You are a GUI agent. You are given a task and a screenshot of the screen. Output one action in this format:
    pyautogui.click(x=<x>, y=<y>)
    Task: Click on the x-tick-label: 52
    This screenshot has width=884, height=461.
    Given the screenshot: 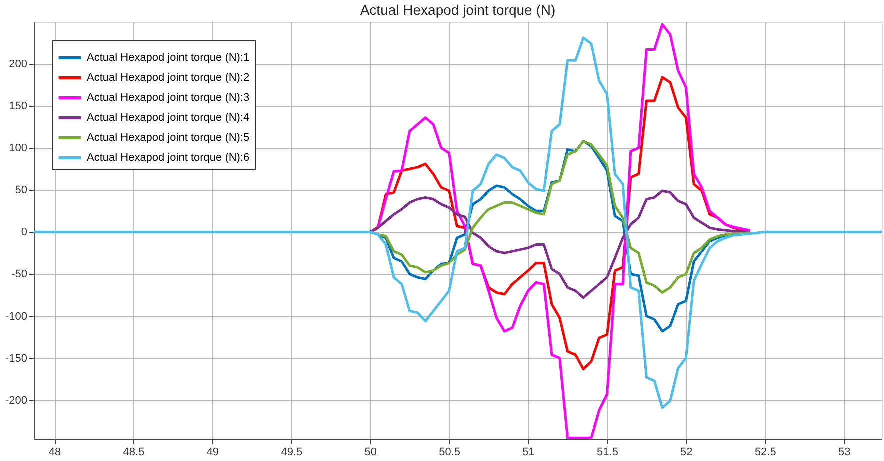 What is the action you would take?
    pyautogui.click(x=686, y=452)
    